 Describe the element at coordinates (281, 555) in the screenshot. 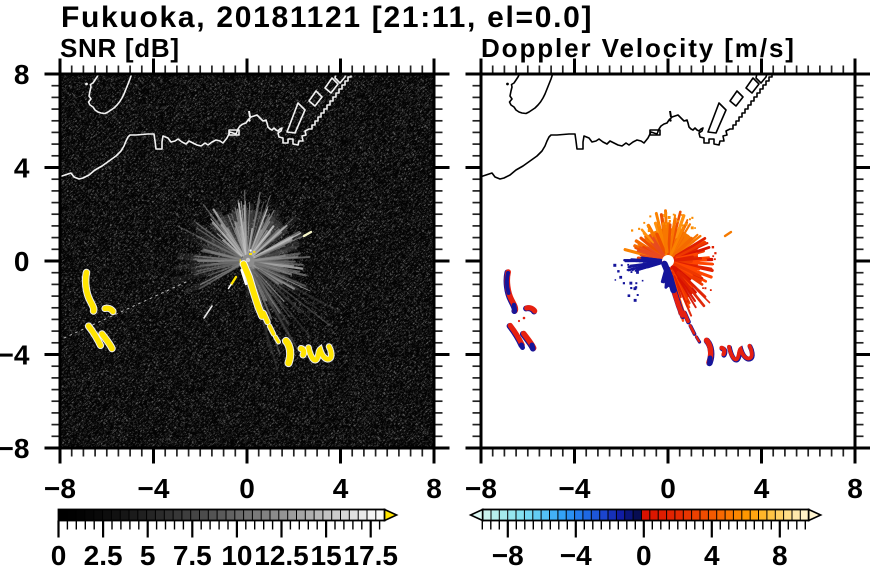

I see `svg-text: 12.5` at that location.